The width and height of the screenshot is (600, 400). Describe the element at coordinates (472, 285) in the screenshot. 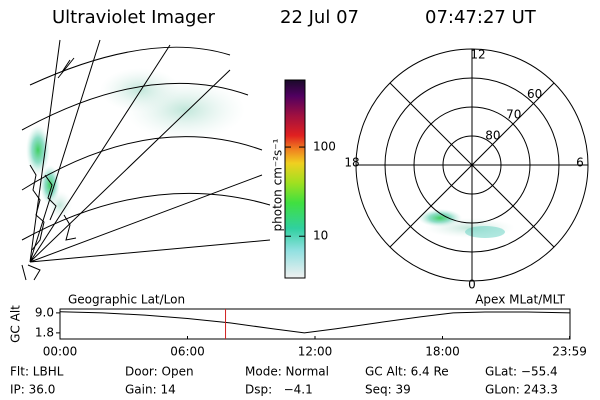

I see `mlt-label: 0` at that location.